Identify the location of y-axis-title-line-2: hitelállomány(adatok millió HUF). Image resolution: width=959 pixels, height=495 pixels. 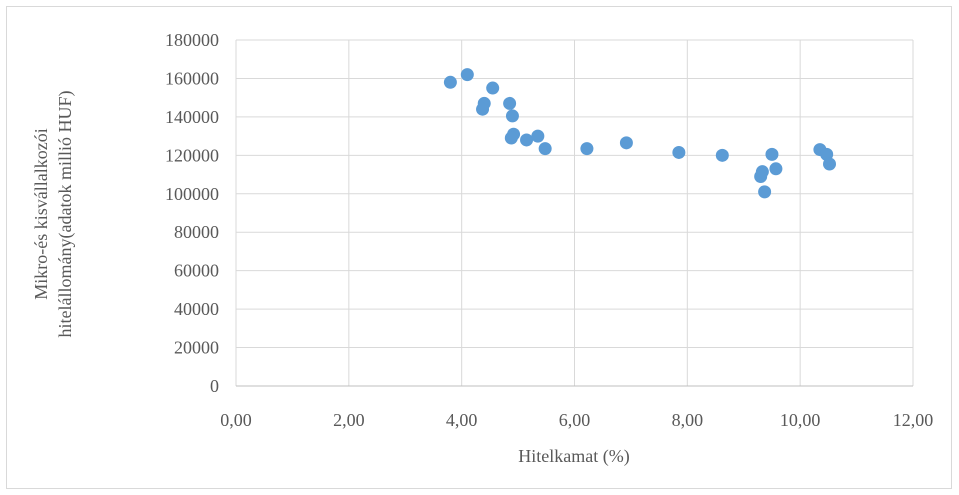
(65, 214).